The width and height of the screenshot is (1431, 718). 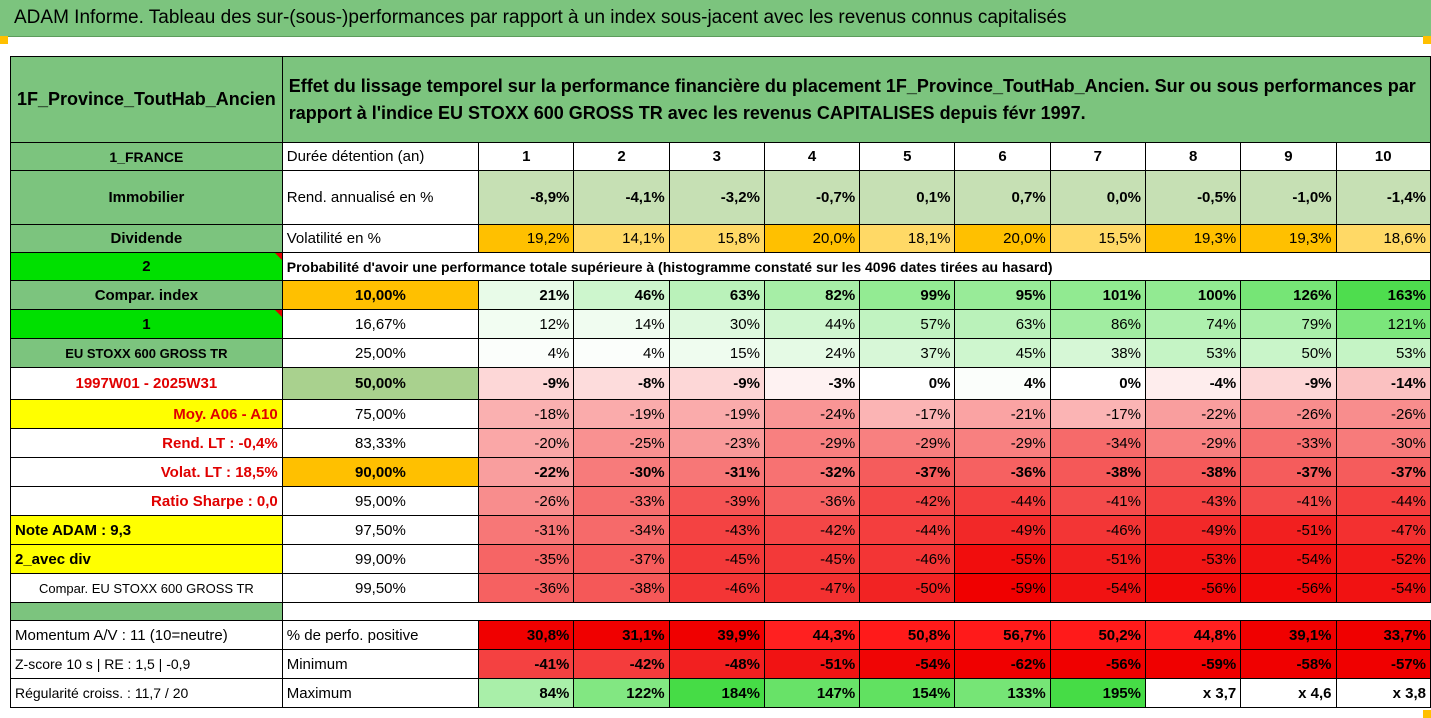 I want to click on summary-value: -56%, so click(x=1097, y=664).